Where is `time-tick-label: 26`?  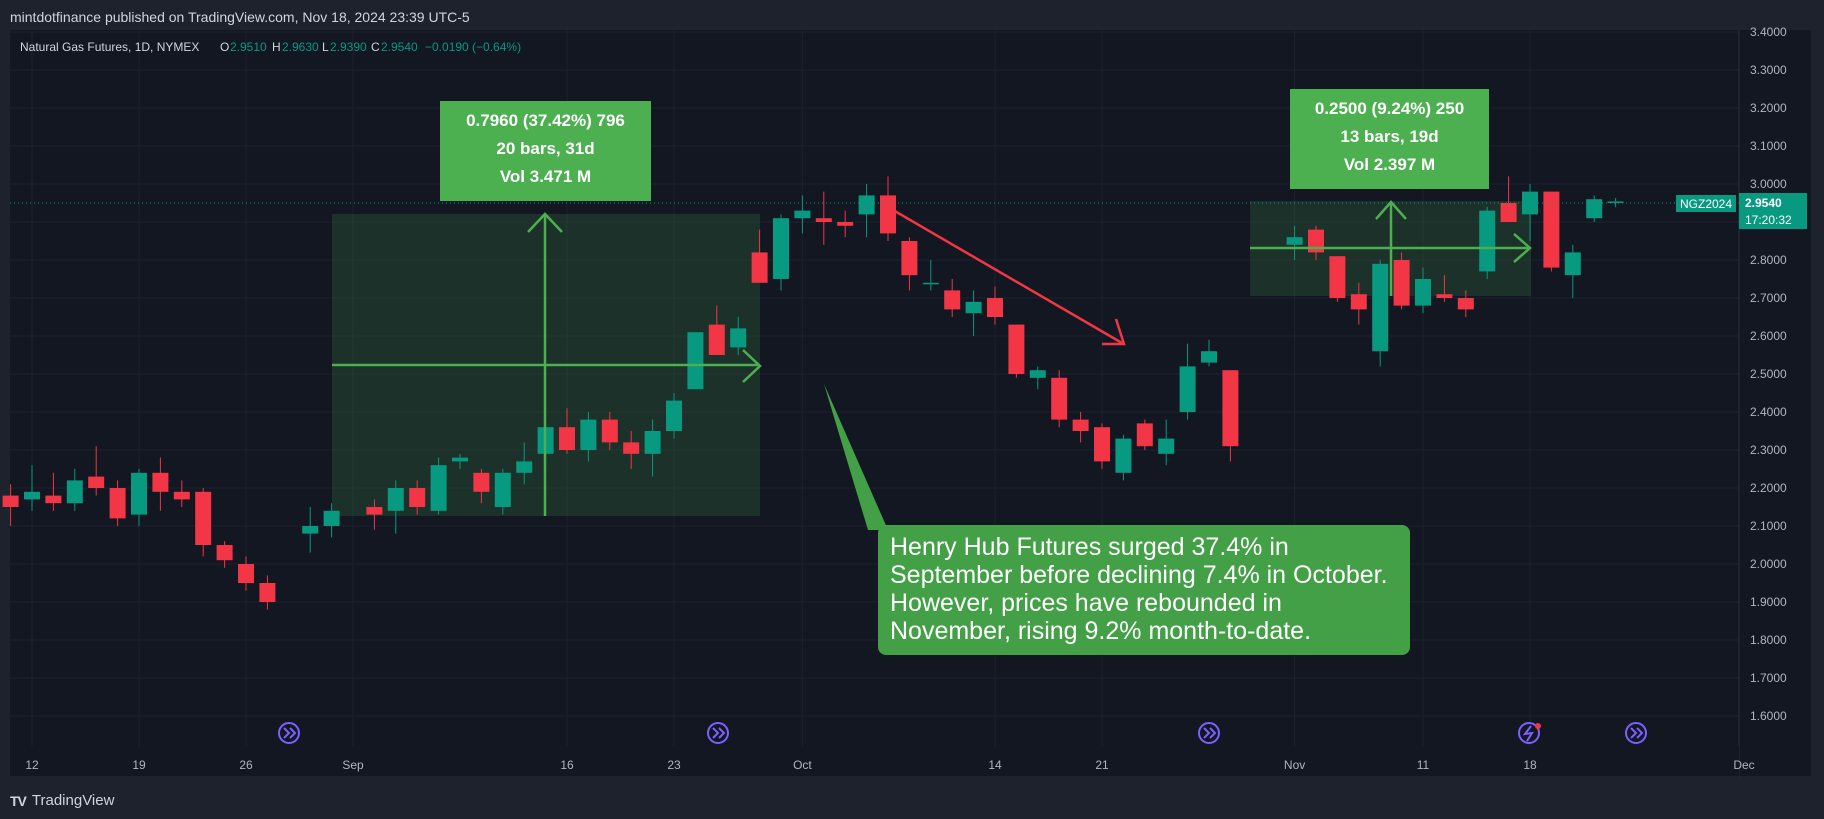
time-tick-label: 26 is located at coordinates (246, 765).